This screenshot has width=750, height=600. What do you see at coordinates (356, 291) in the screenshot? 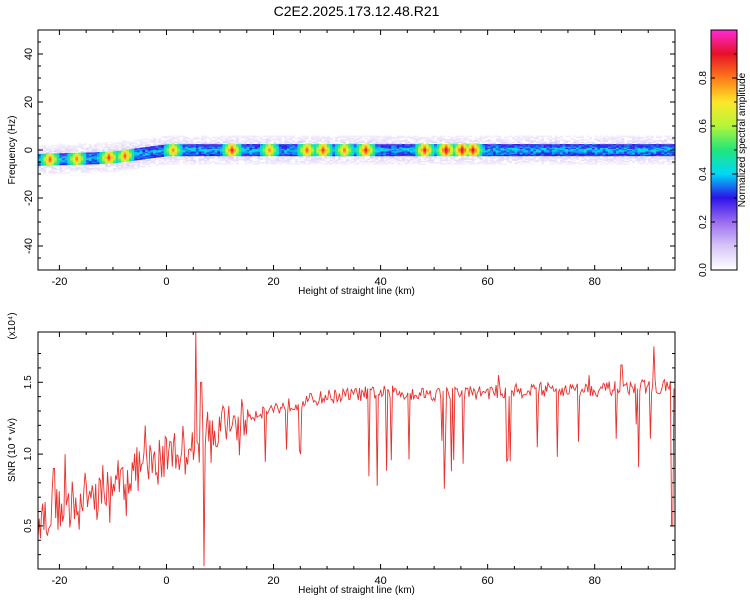
I see `heatmap-xlabel: Height of straight line (km)` at bounding box center [356, 291].